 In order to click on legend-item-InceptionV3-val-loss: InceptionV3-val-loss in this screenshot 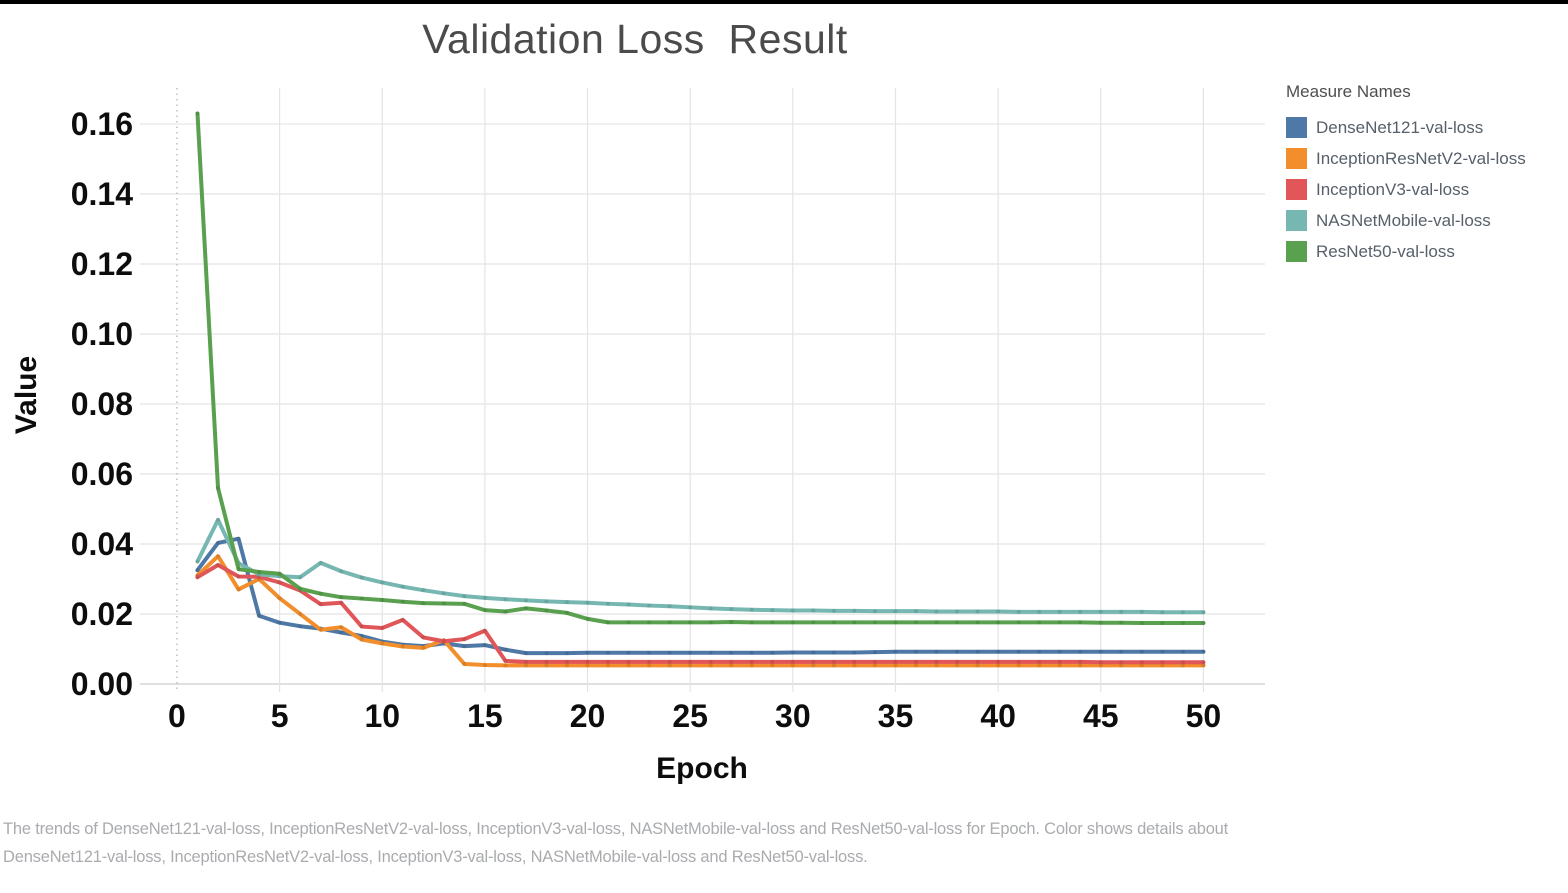, I will do `click(1426, 189)`.